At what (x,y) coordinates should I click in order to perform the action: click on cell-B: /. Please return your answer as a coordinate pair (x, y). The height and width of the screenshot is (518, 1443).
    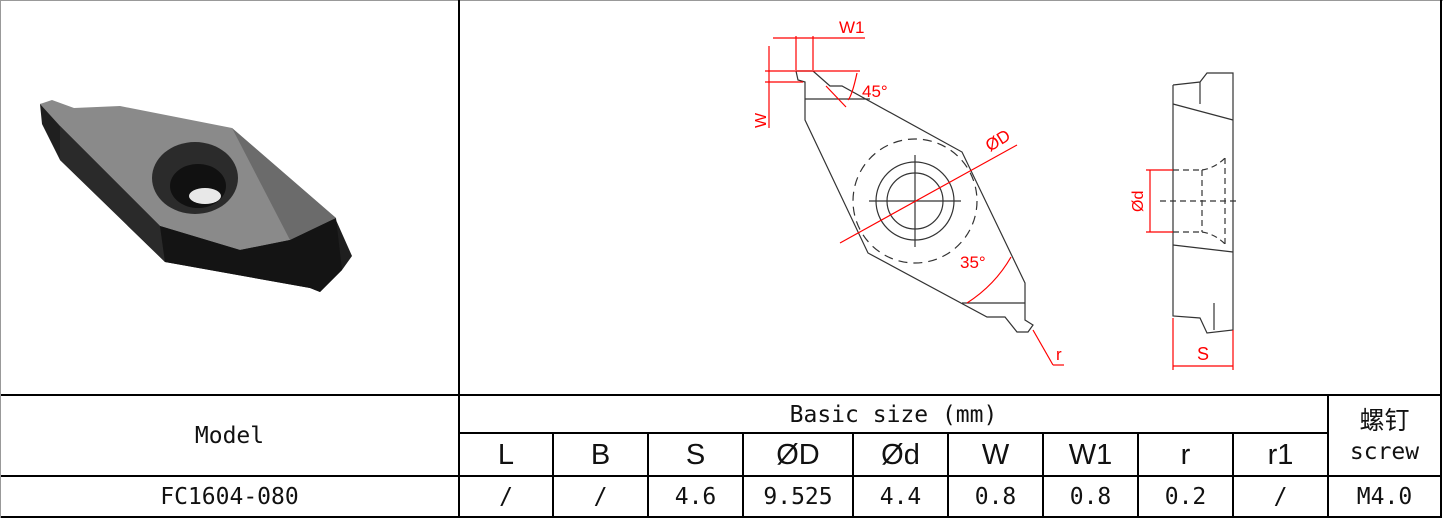
    Looking at the image, I should click on (600, 497).